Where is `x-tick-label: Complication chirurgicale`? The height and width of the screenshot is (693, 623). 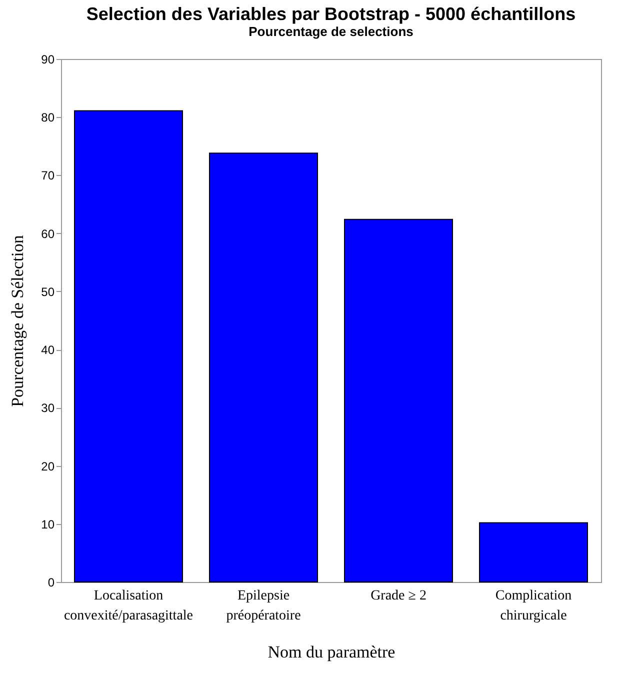 x-tick-label: Complication chirurgicale is located at coordinates (533, 606).